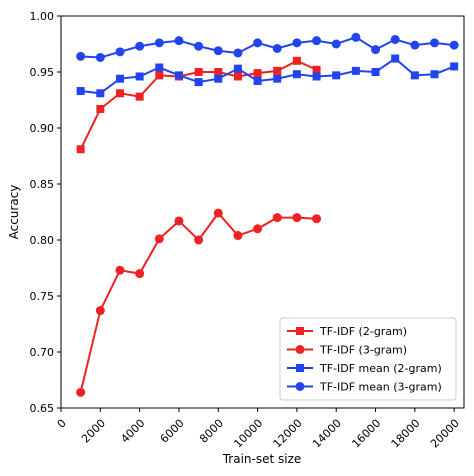 This screenshot has width=474, height=476. I want to click on x-tick-label: 14000, so click(327, 434).